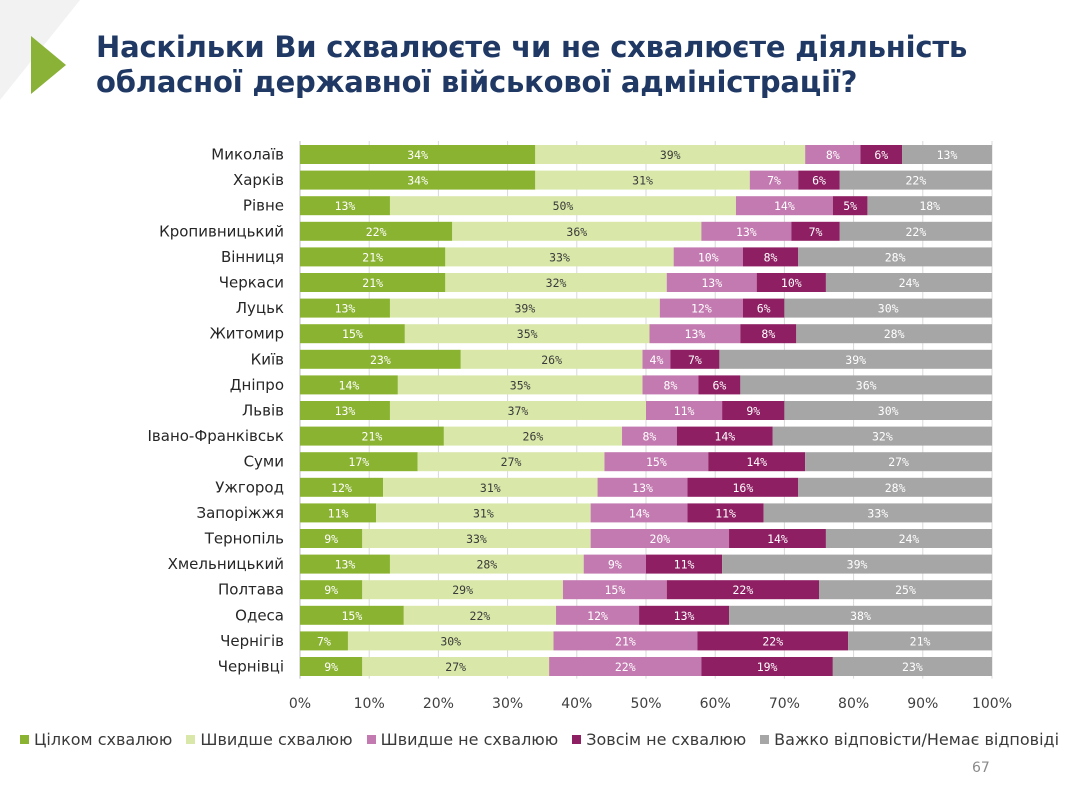 Image resolution: width=1072 pixels, height=798 pixels. I want to click on legend-label: Зовсім не схвалюю, so click(666, 739).